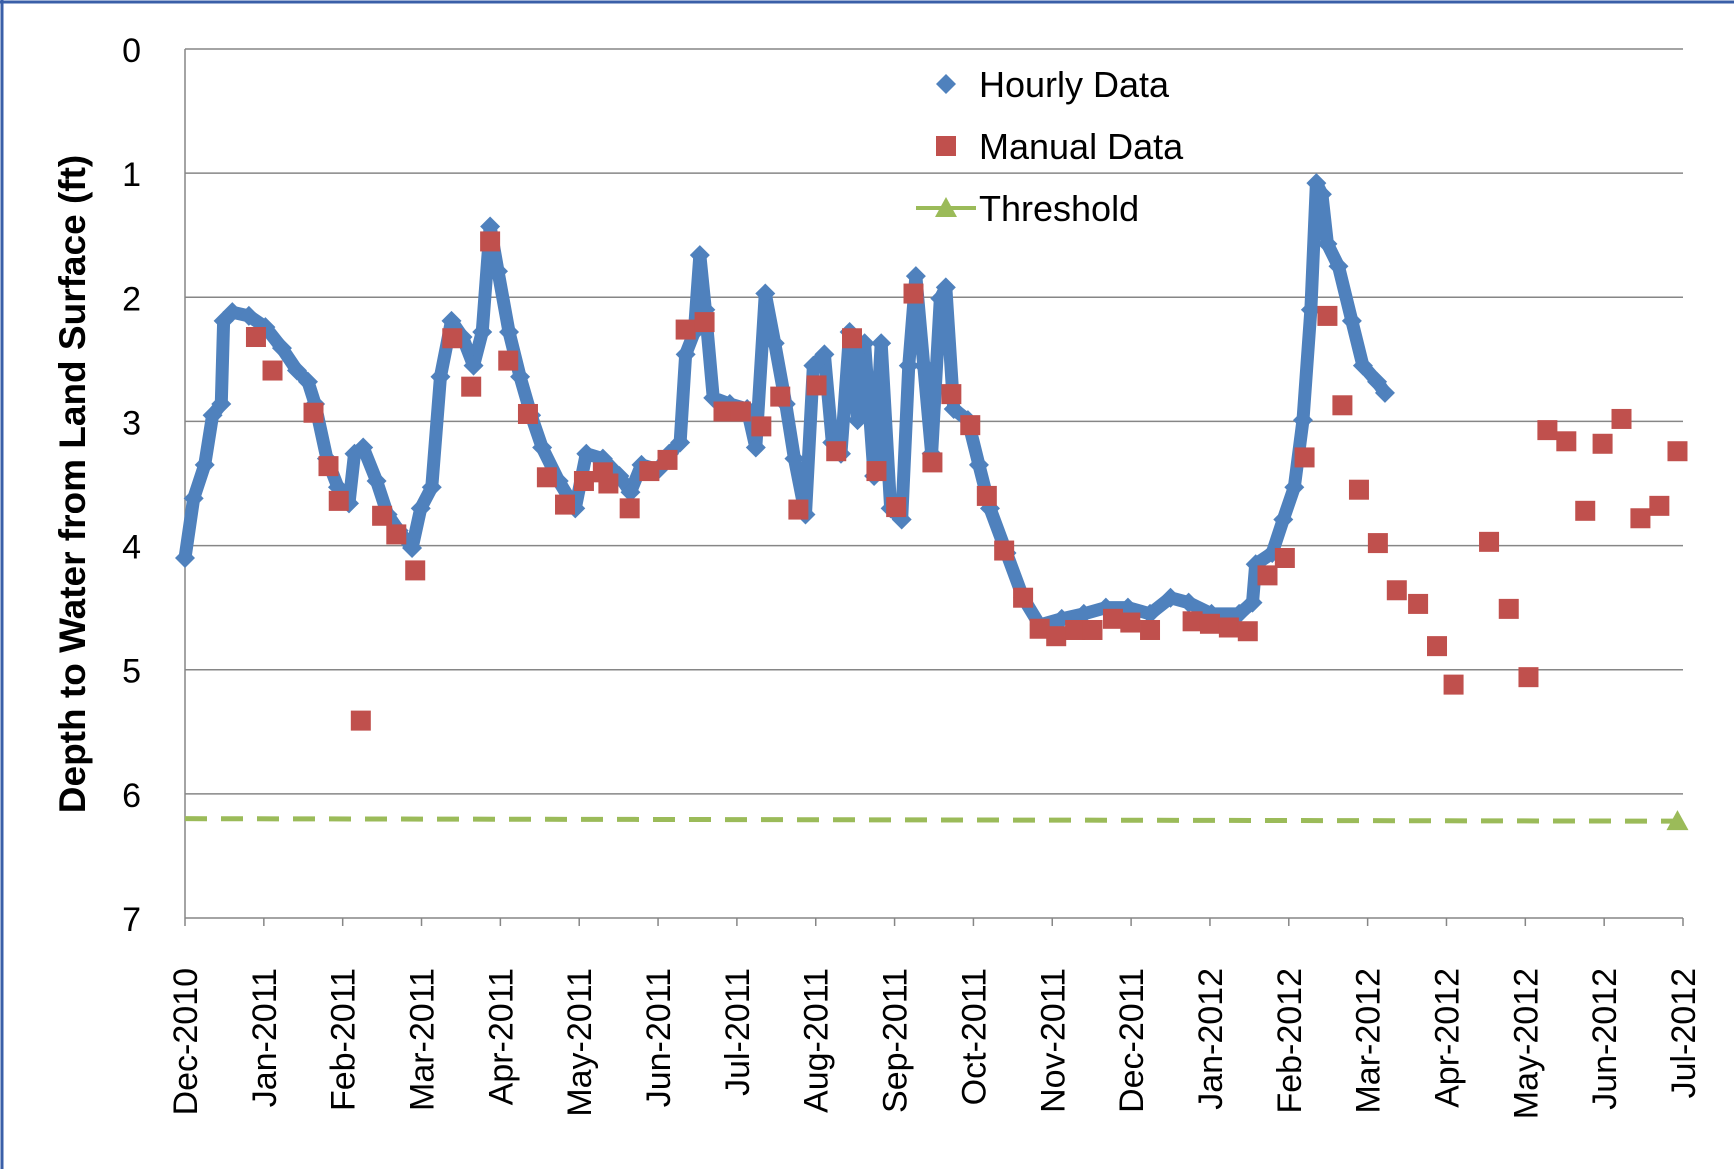  What do you see at coordinates (659, 1037) in the screenshot?
I see `x-tick-label: Jun-2011` at bounding box center [659, 1037].